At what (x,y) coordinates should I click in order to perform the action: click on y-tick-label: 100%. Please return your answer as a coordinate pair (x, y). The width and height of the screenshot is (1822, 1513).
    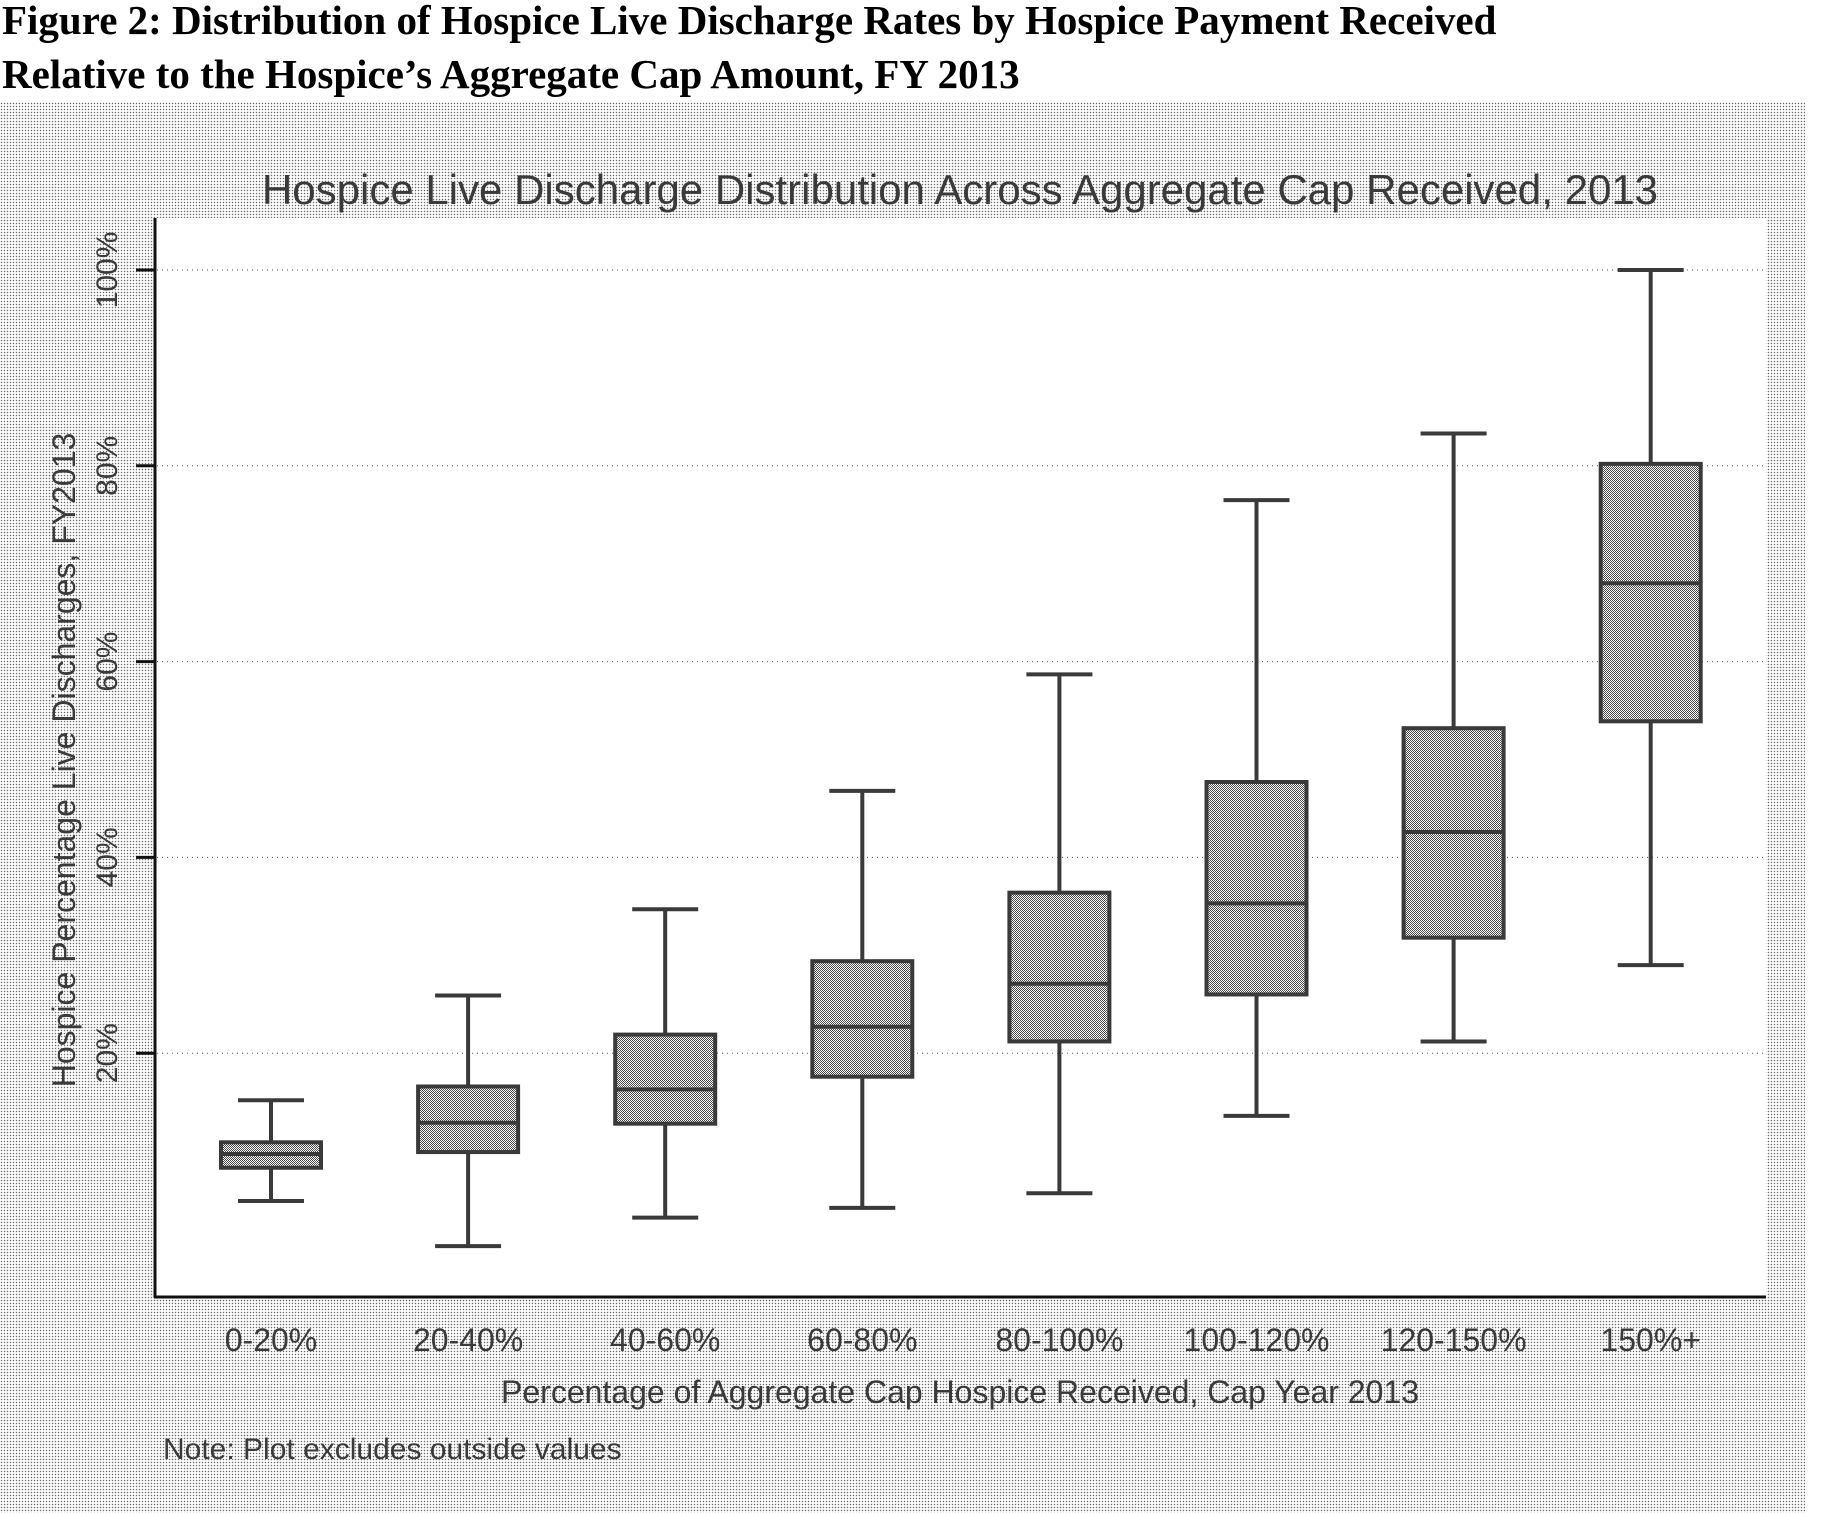
    Looking at the image, I should click on (107, 270).